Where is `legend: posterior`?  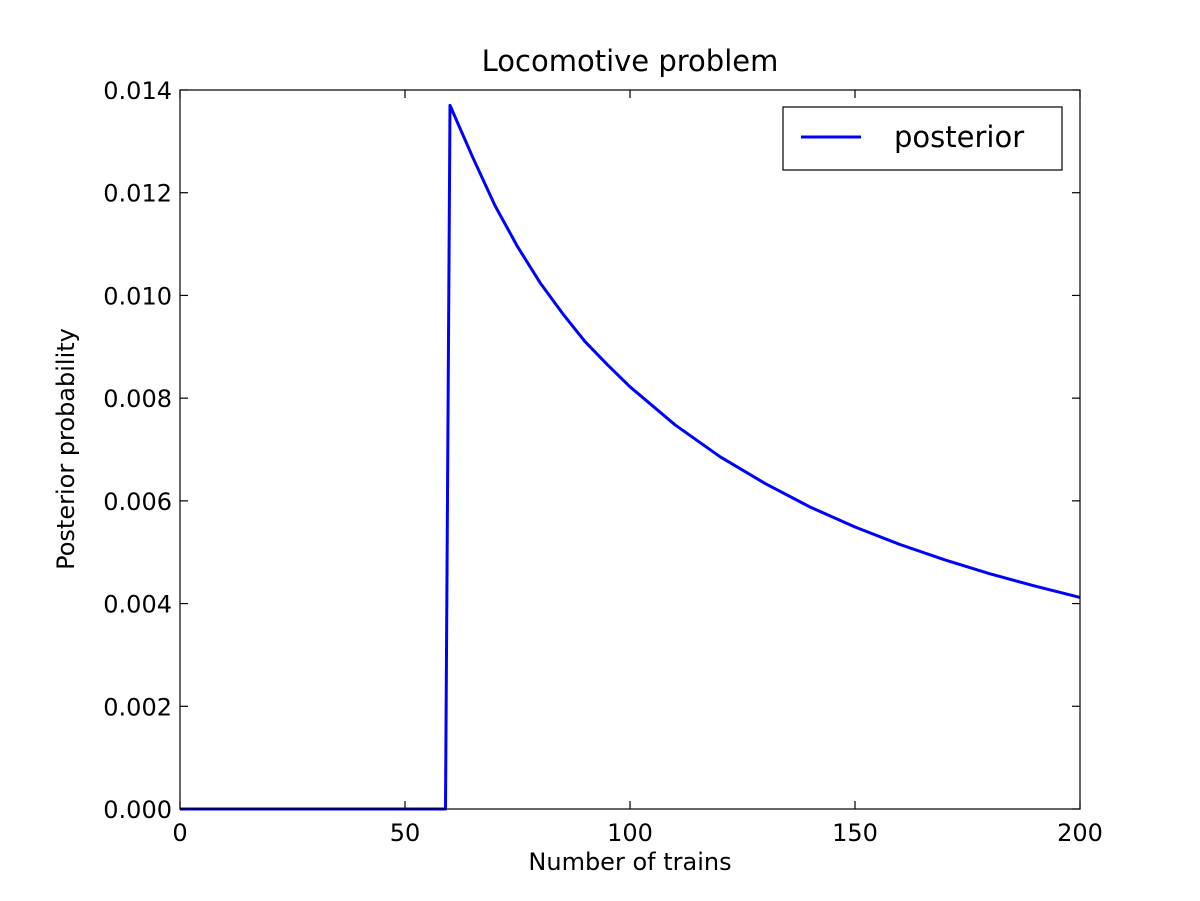 legend: posterior is located at coordinates (922, 138).